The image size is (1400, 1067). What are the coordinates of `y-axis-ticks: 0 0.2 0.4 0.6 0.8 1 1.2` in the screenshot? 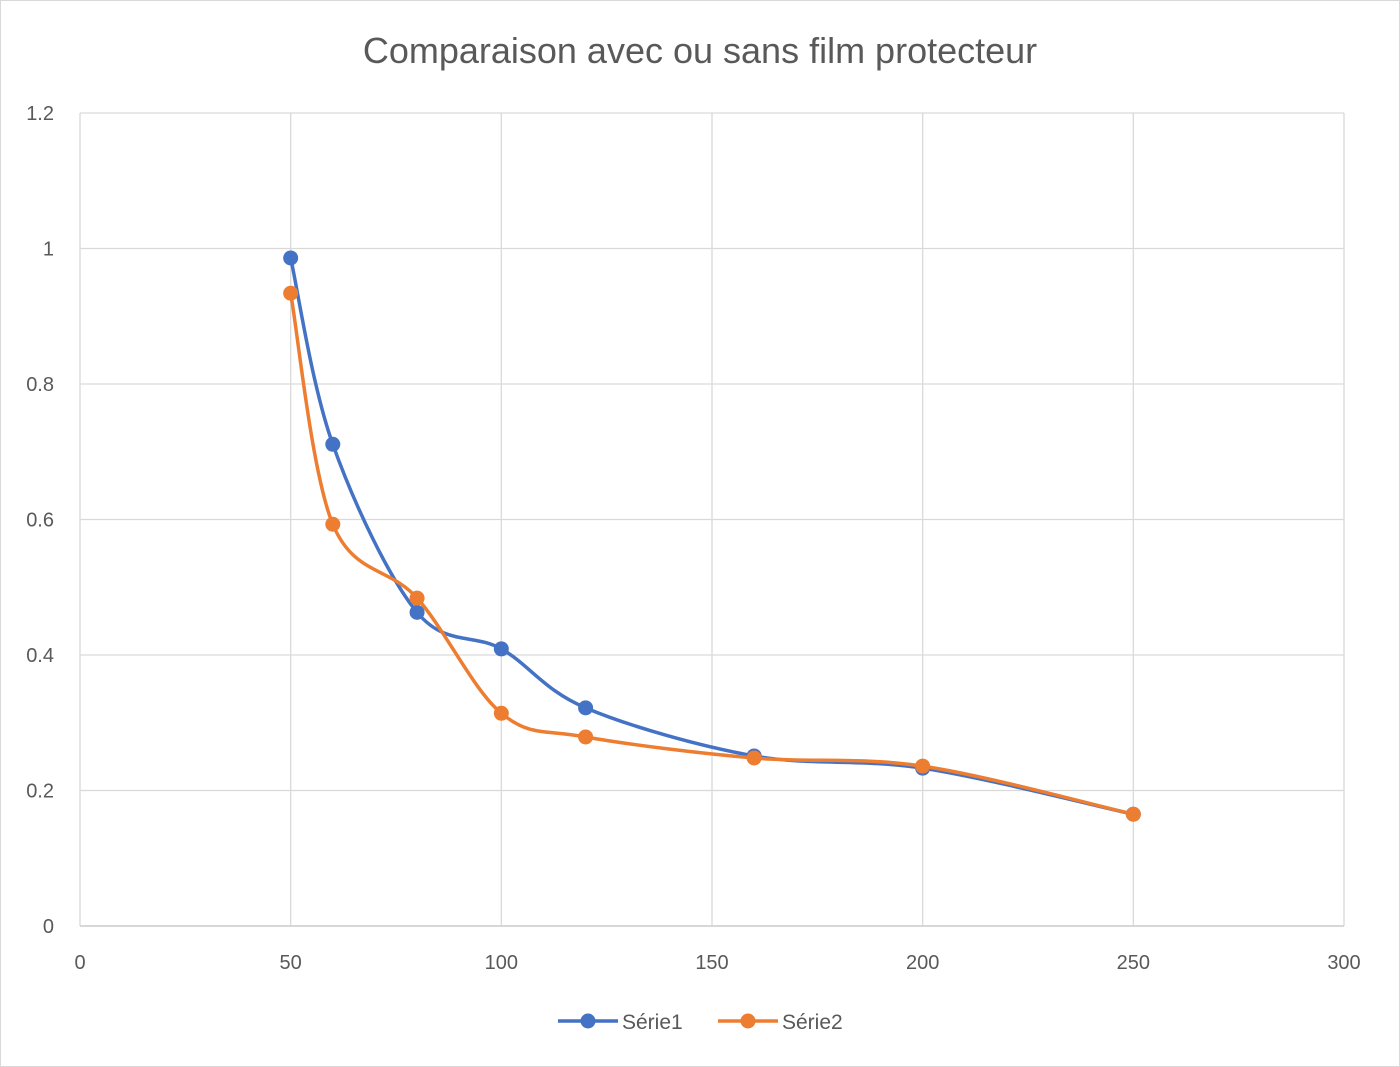 It's located at (40, 520).